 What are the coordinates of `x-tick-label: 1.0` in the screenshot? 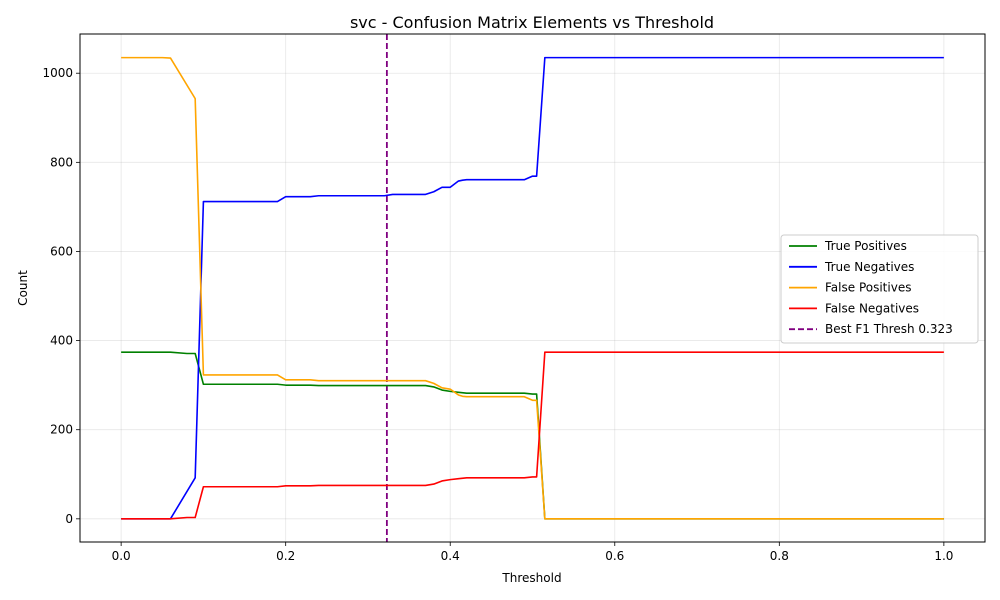 It's located at (943, 556).